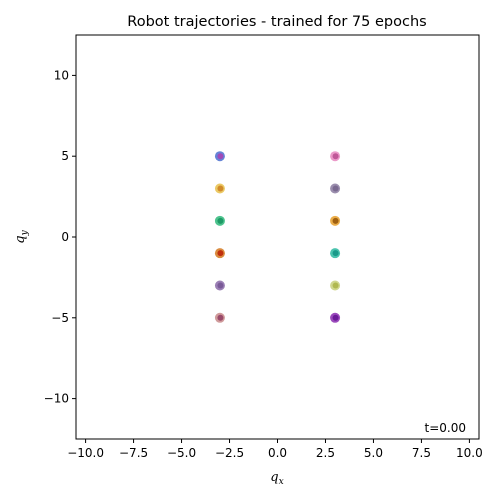 This screenshot has height=500, width=500. What do you see at coordinates (181, 453) in the screenshot?
I see `x-tick-label: −5.0` at bounding box center [181, 453].